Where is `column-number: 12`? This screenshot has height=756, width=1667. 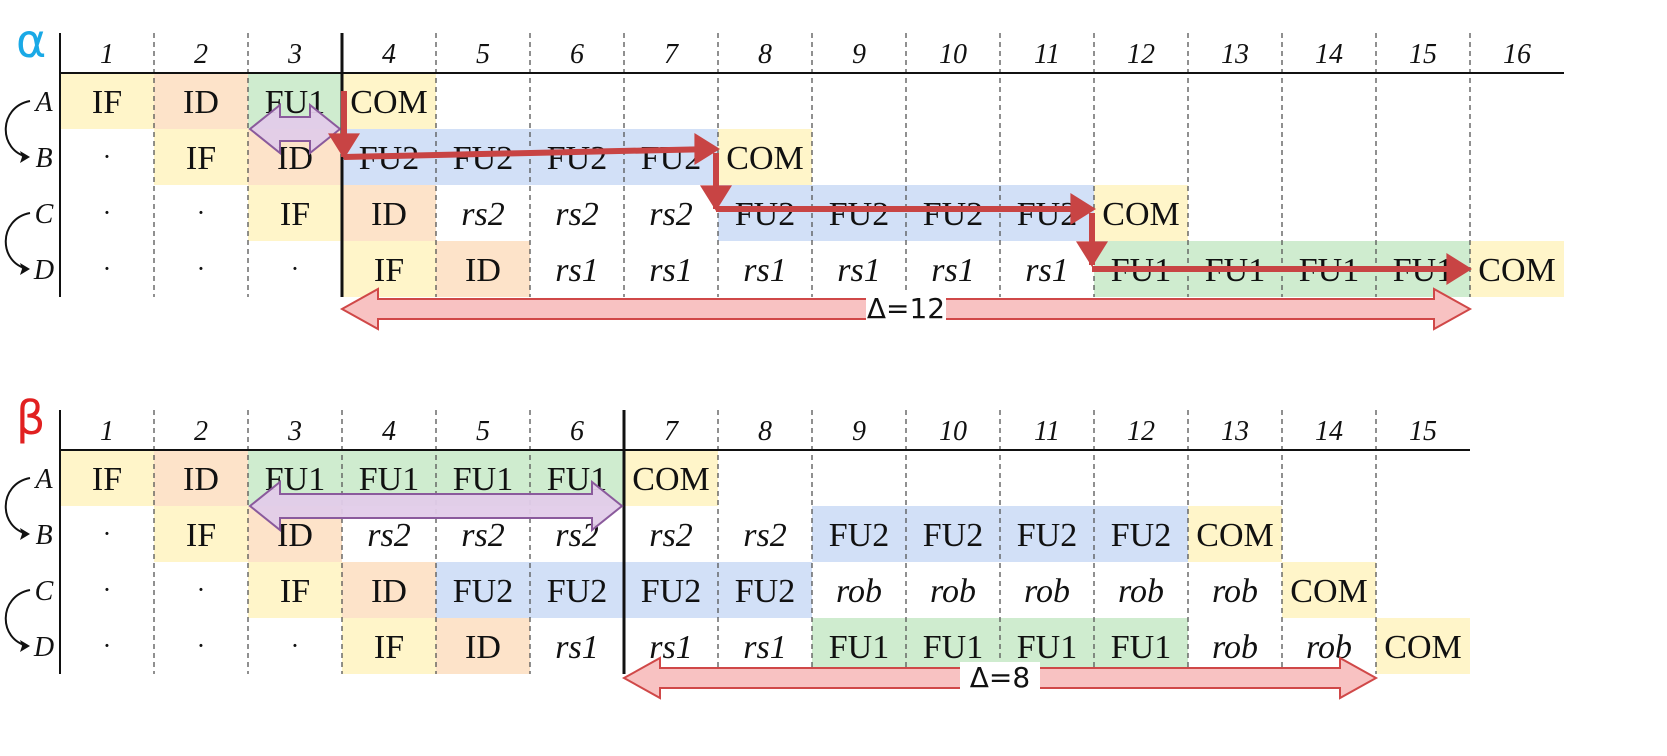
column-number: 12 is located at coordinates (1141, 54).